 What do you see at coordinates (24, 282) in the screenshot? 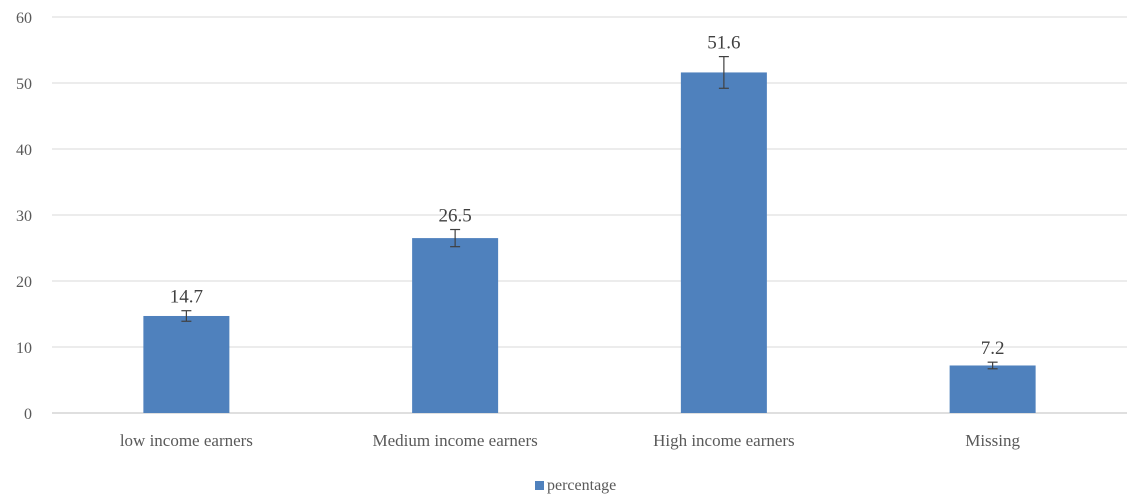
I see `y-tick-label: 20` at bounding box center [24, 282].